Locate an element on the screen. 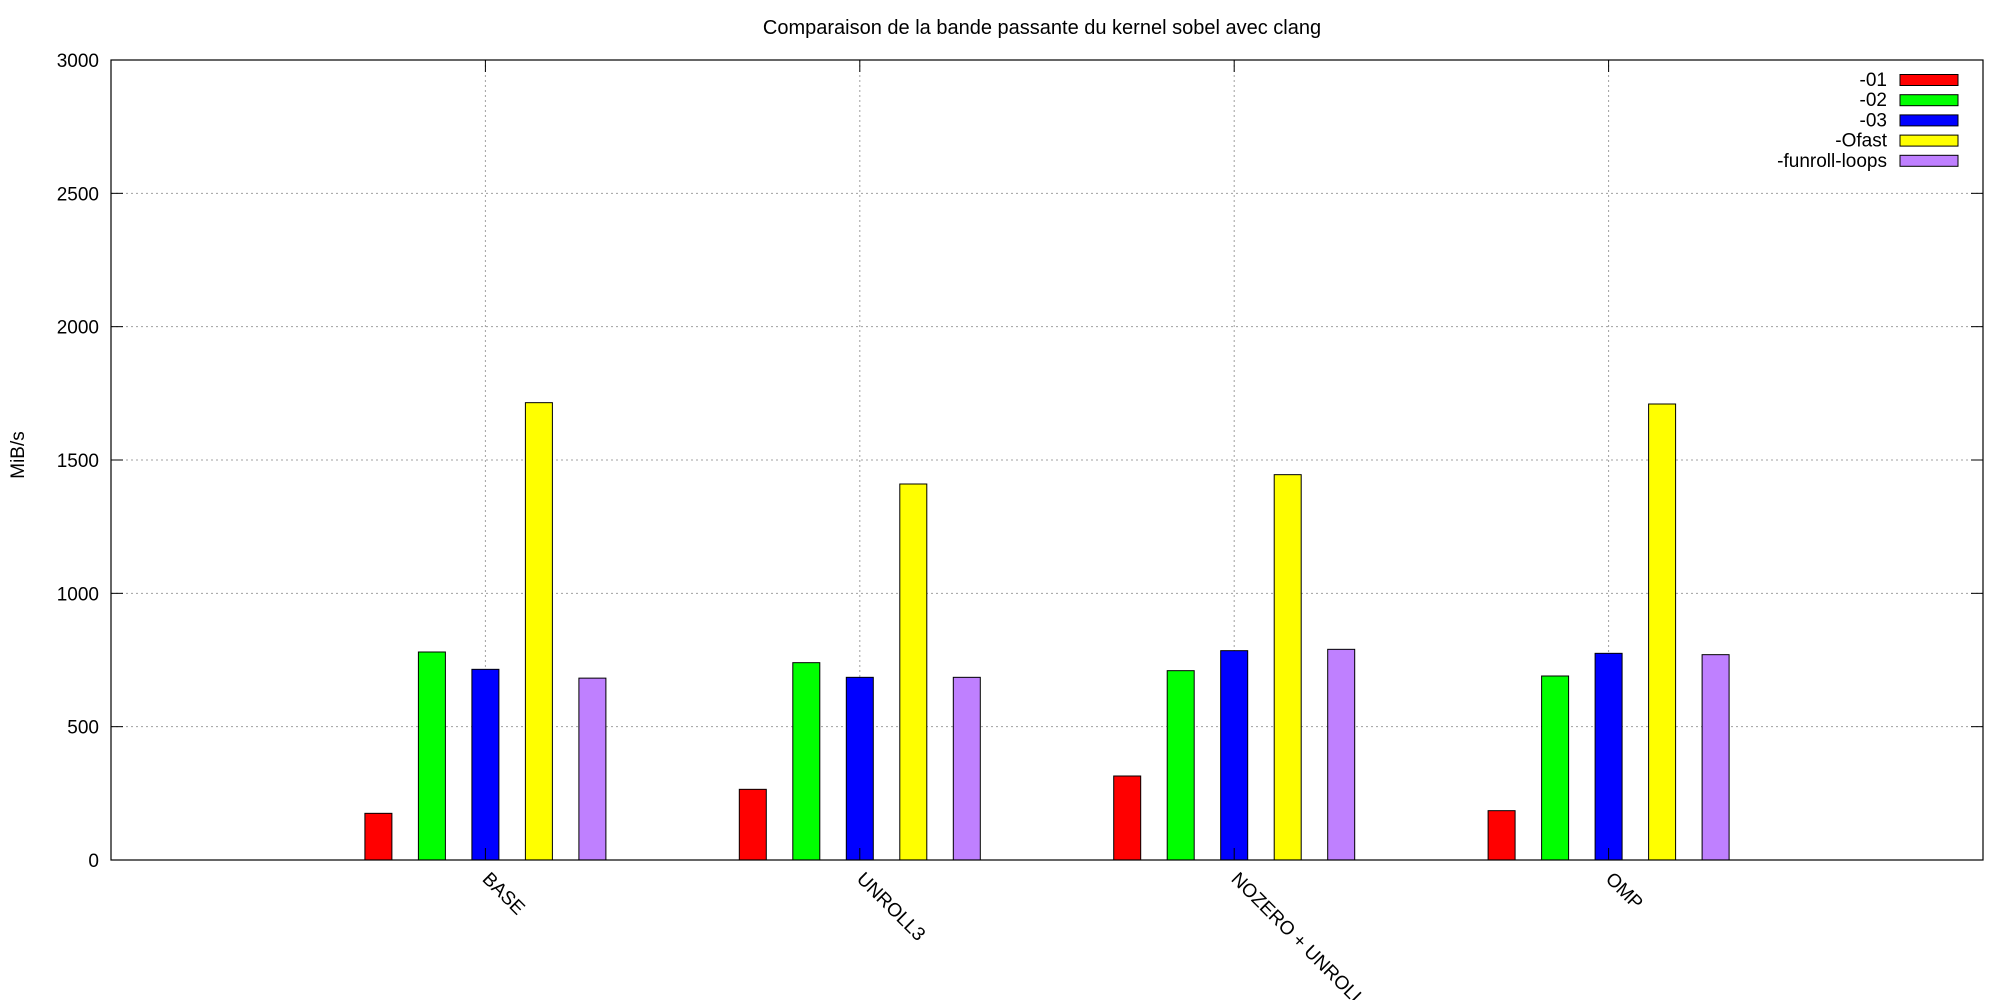 The image size is (2000, 1000). x-category-label: NOZERO + UNROLL is located at coordinates (1298, 934).